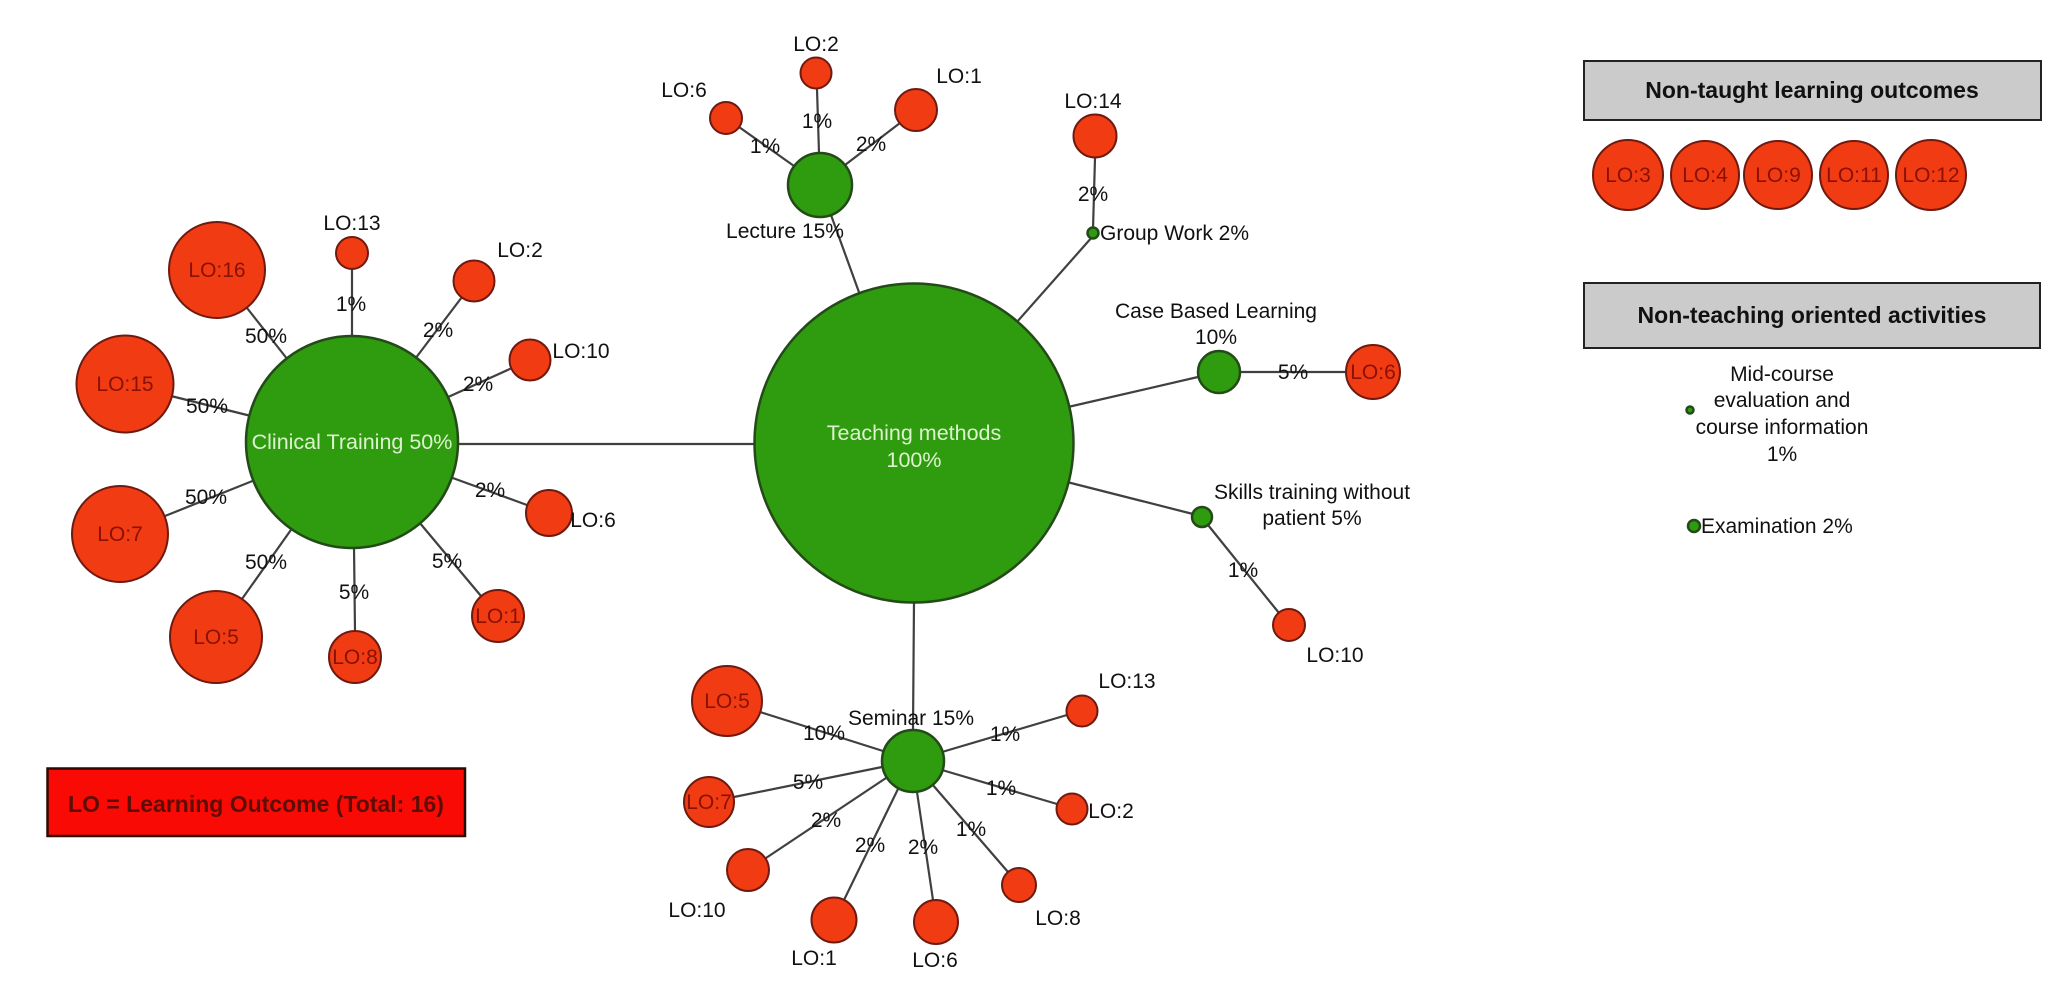 Image resolution: width=2059 pixels, height=1001 pixels. Describe the element at coordinates (1812, 90) in the screenshot. I see `svg-text: Non-taught learning outcomes` at that location.